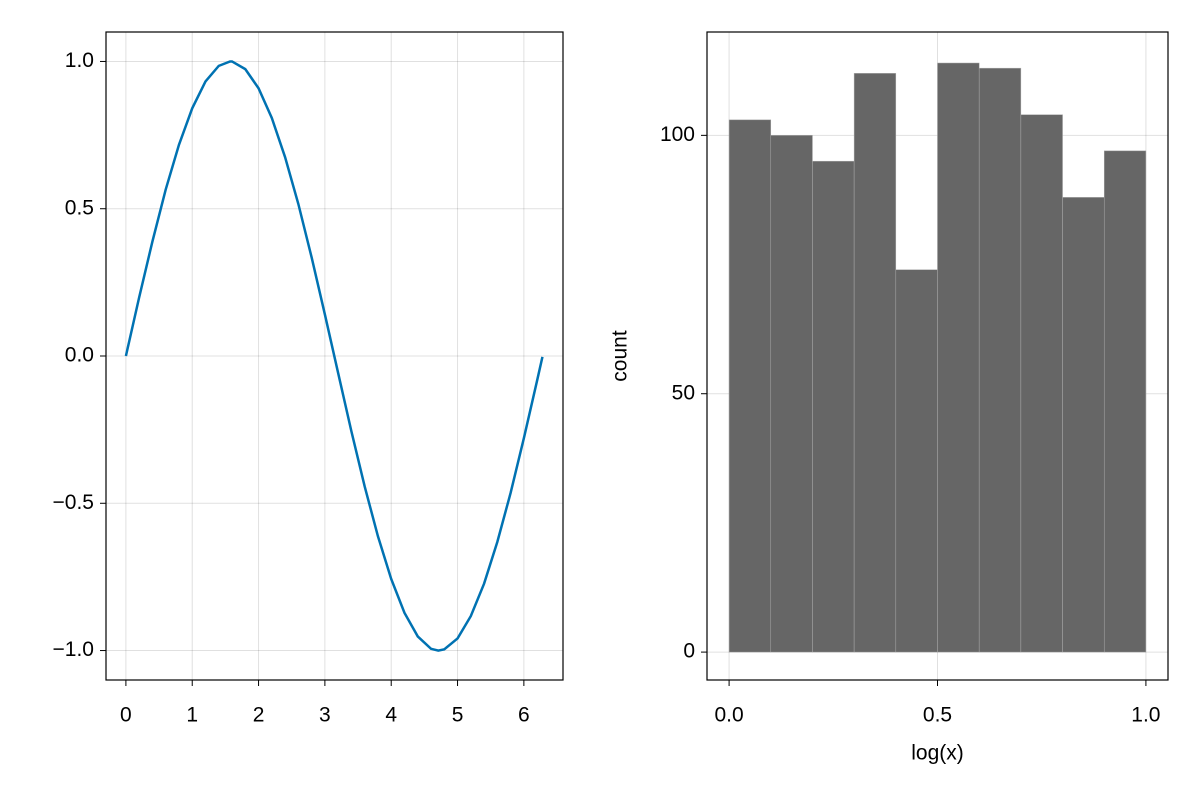 Image resolution: width=1200 pixels, height=800 pixels. What do you see at coordinates (677, 134) in the screenshot?
I see `y-tick-label: 100` at bounding box center [677, 134].